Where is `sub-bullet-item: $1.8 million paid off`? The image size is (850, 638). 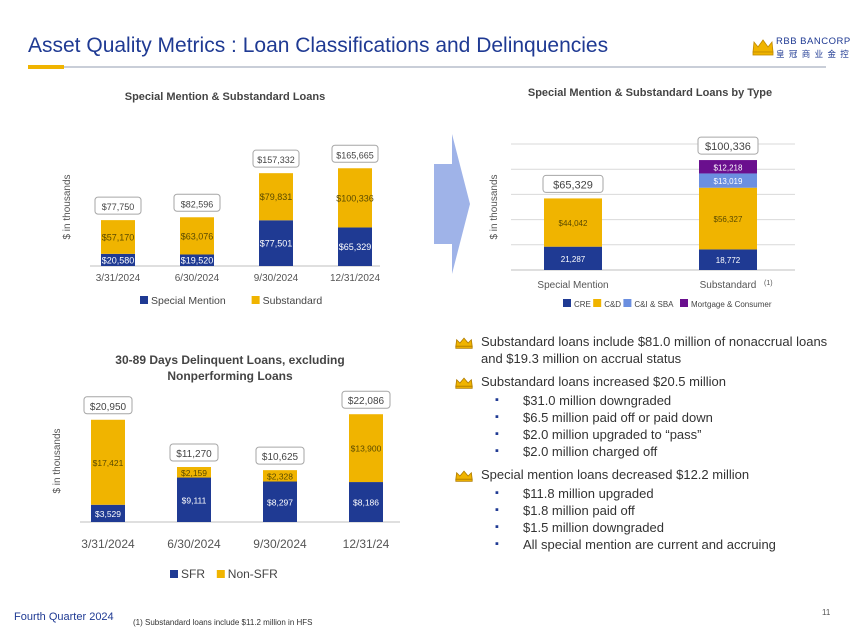 sub-bullet-item: $1.8 million paid off is located at coordinates (645, 510).